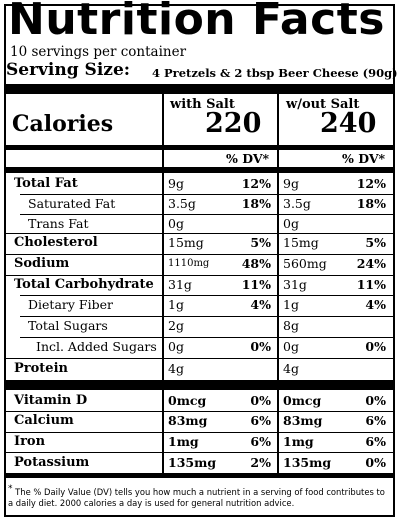  What do you see at coordinates (305, 263) in the screenshot?
I see `amount-without-salt: 560mg` at bounding box center [305, 263].